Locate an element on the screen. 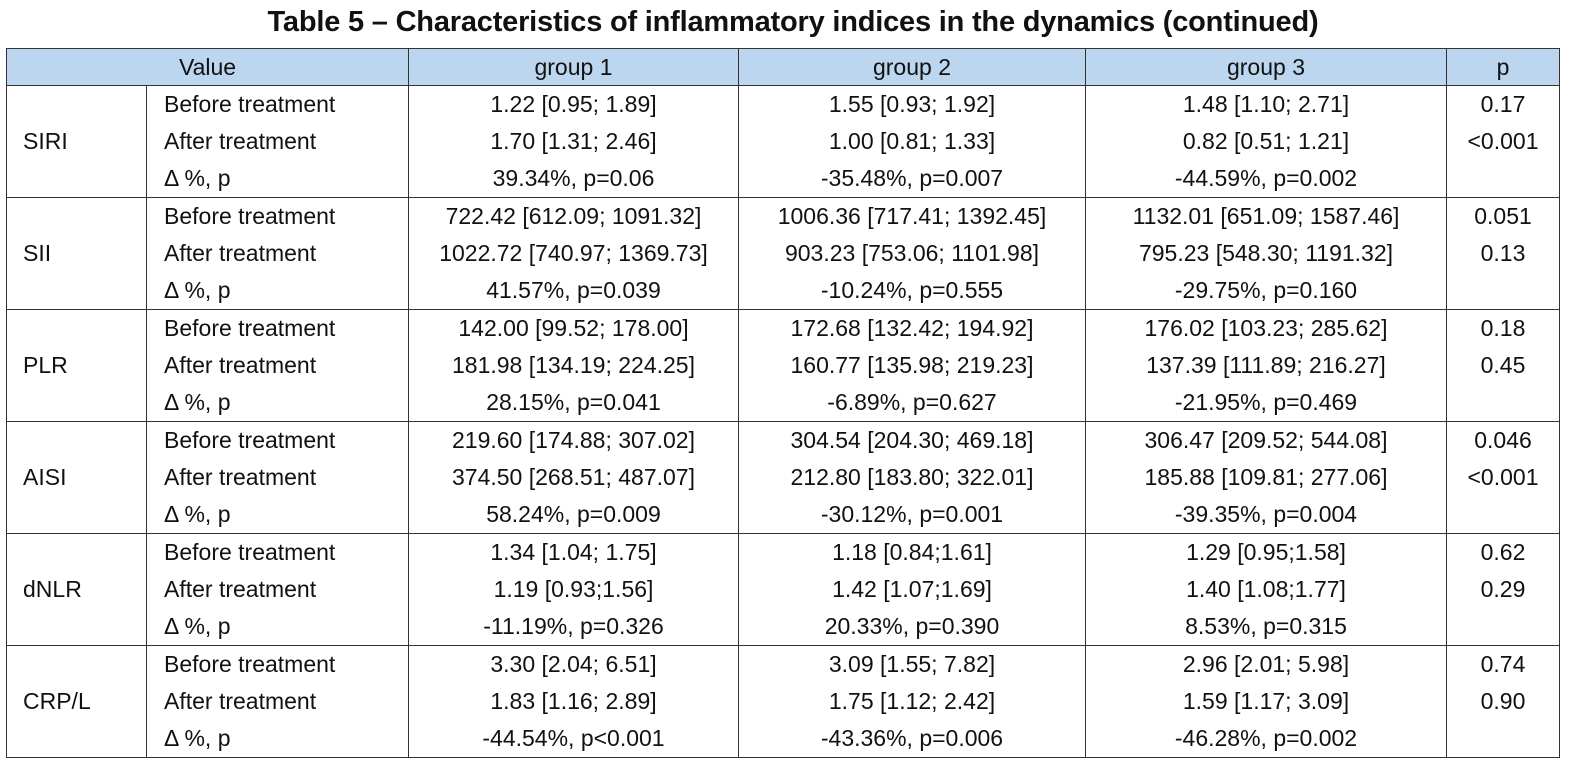  group-2-cell: -30.12%, p=0.001 is located at coordinates (912, 515).